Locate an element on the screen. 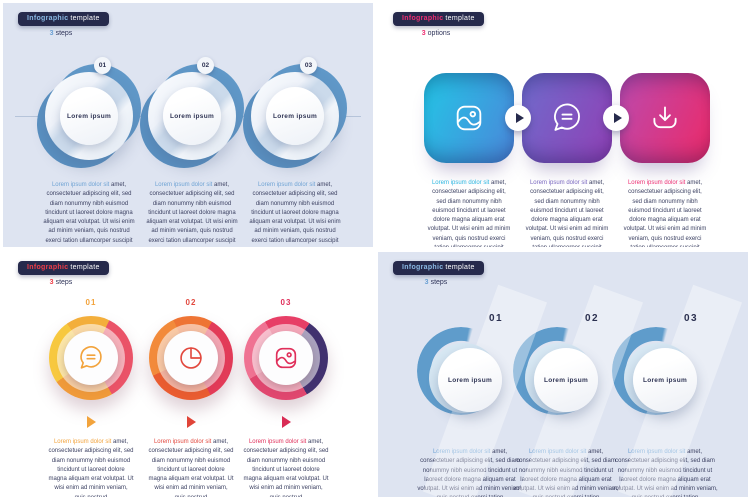 This screenshot has height=500, width=751. option-count: 3 options is located at coordinates (436, 33).